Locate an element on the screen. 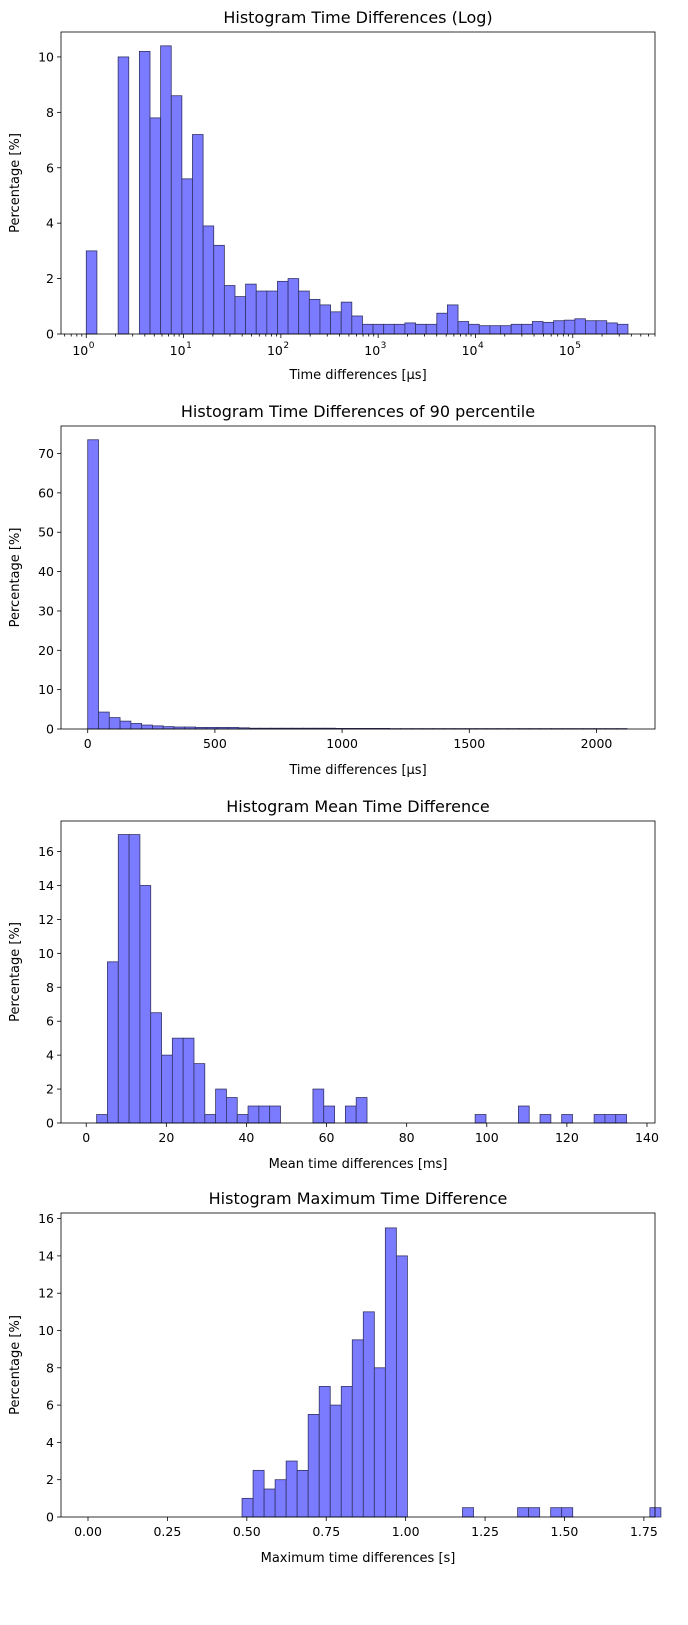  x-tick-label: 120 is located at coordinates (567, 1137).